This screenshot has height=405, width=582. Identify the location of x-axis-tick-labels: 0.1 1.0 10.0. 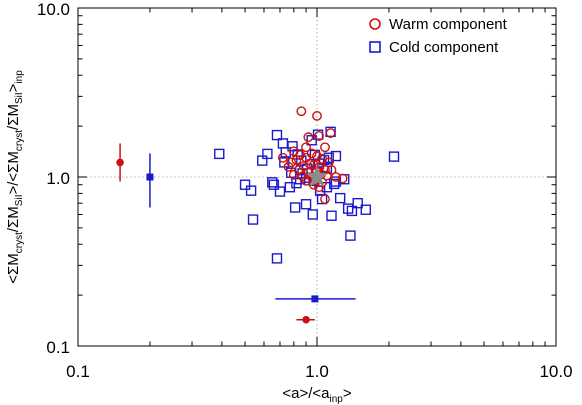
(319, 371).